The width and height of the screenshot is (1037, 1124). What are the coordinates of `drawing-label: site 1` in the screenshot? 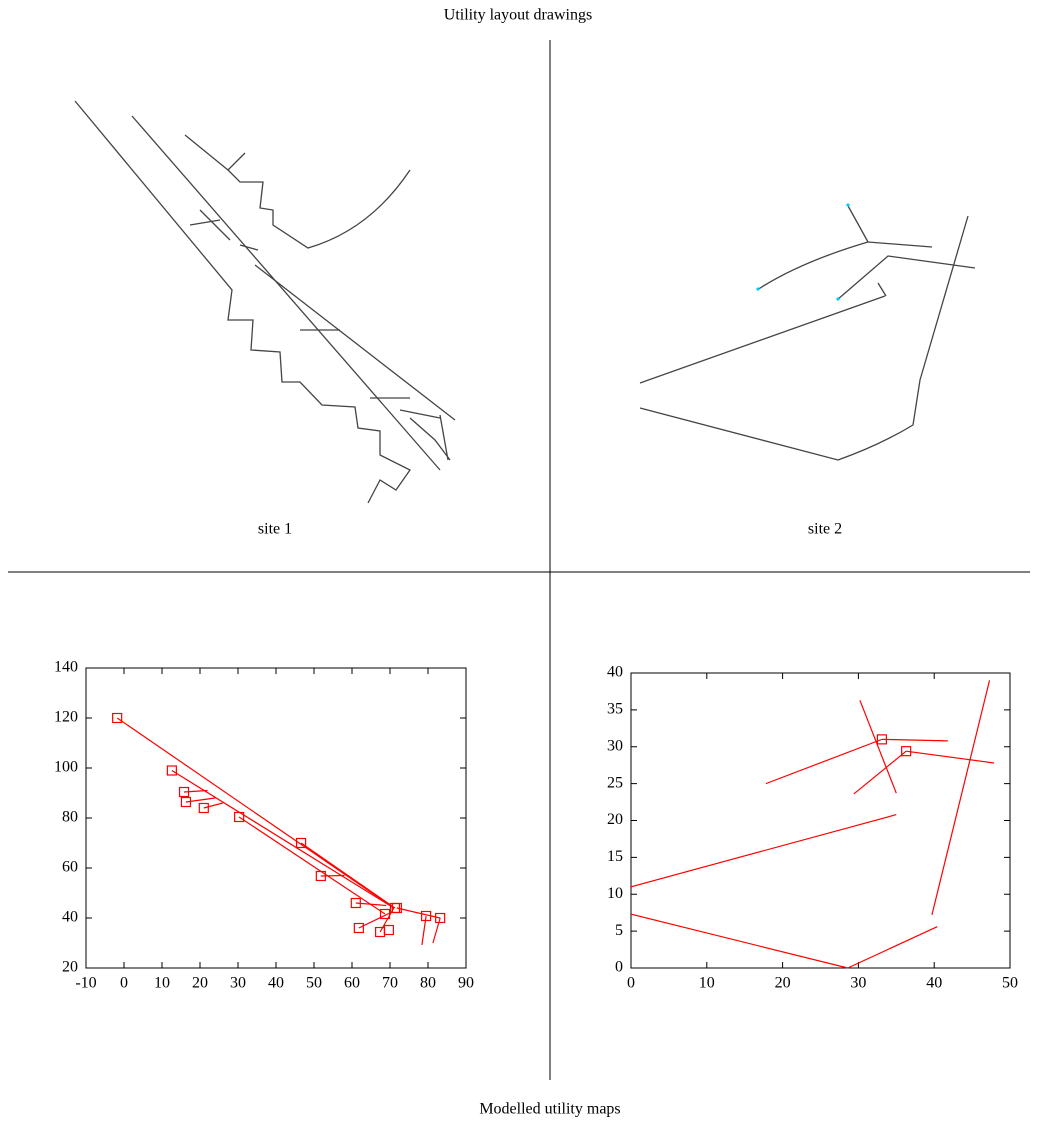 It's located at (275, 529).